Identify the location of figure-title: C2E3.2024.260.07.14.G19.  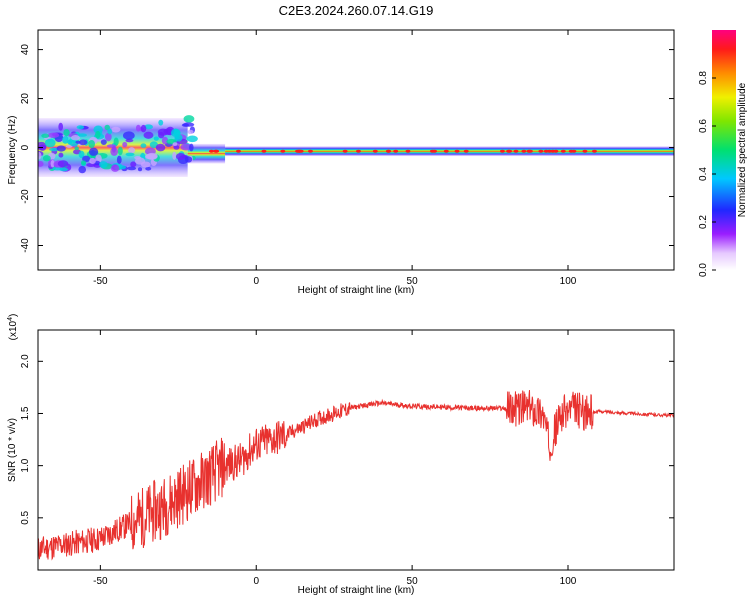
(356, 10).